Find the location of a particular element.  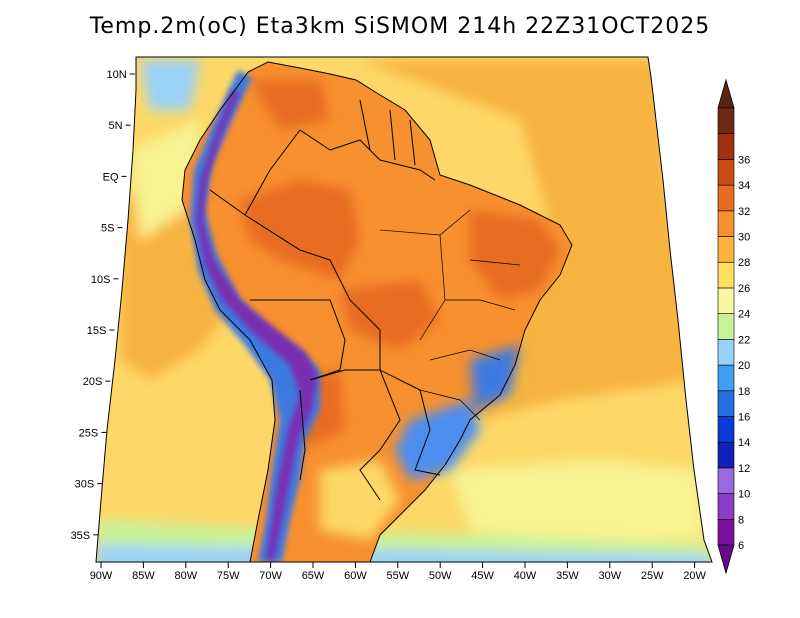

north-hot-zone is located at coordinates (290, 105).